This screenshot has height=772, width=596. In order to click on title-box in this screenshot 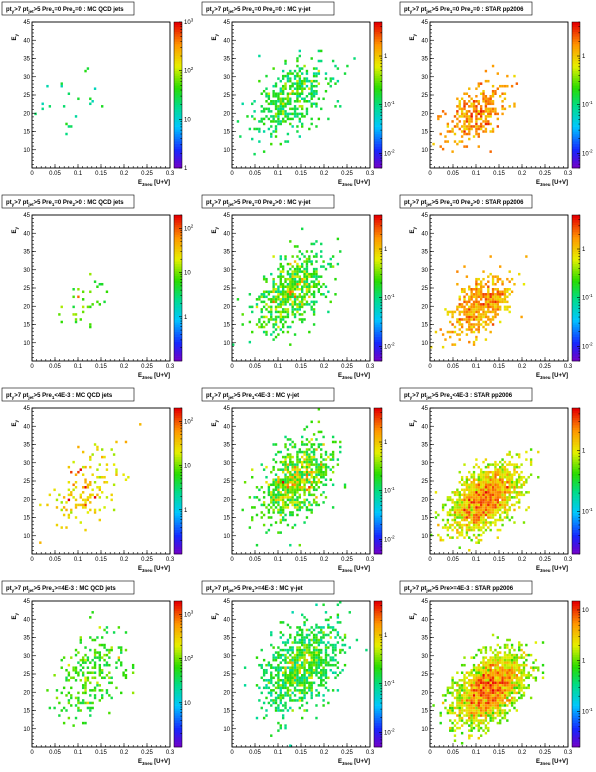, I will do `click(68, 587)`.